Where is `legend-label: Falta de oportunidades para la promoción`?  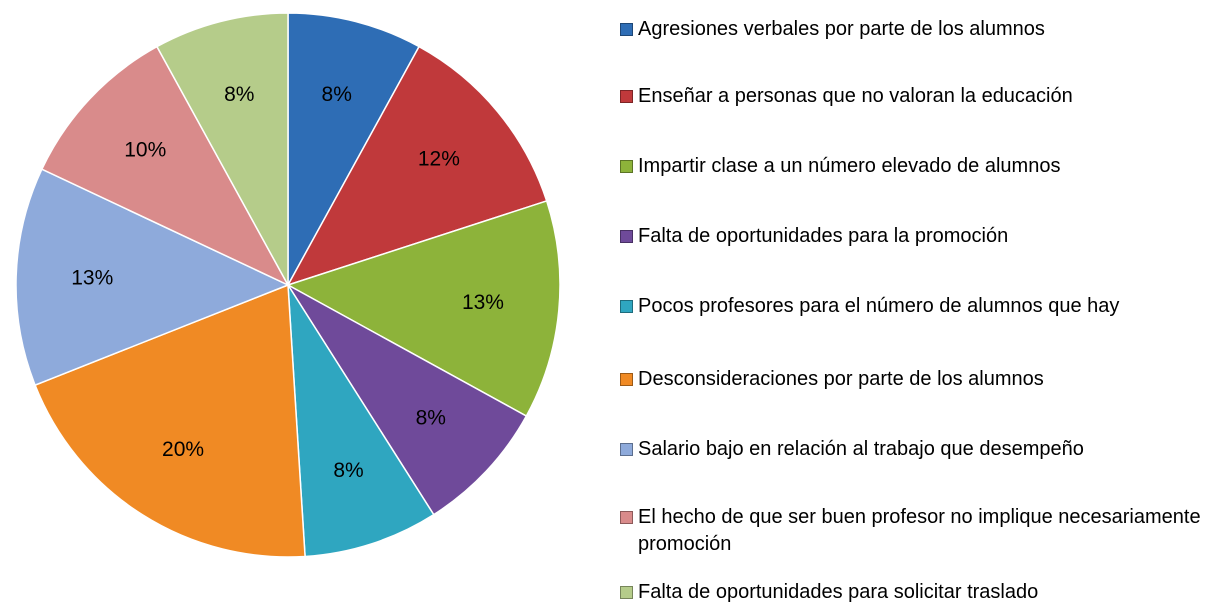 legend-label: Falta de oportunidades para la promoción is located at coordinates (823, 236).